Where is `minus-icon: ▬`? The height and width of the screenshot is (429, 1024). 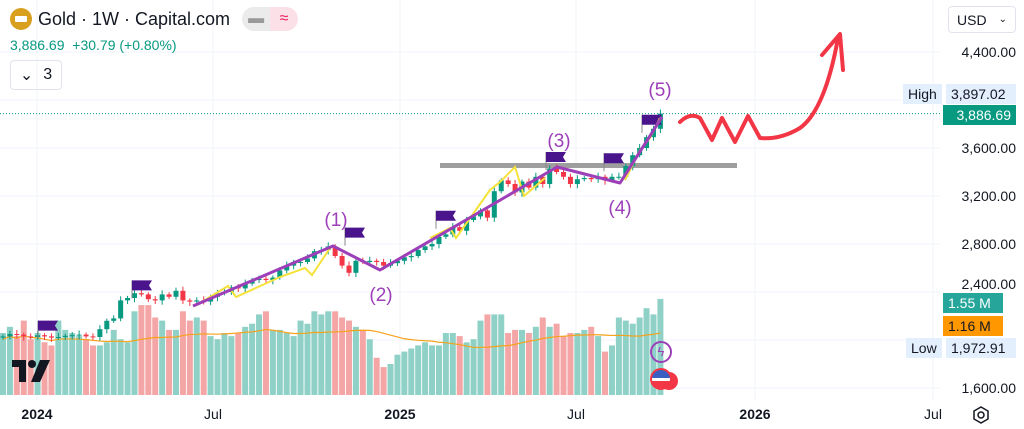 minus-icon: ▬ is located at coordinates (256, 19).